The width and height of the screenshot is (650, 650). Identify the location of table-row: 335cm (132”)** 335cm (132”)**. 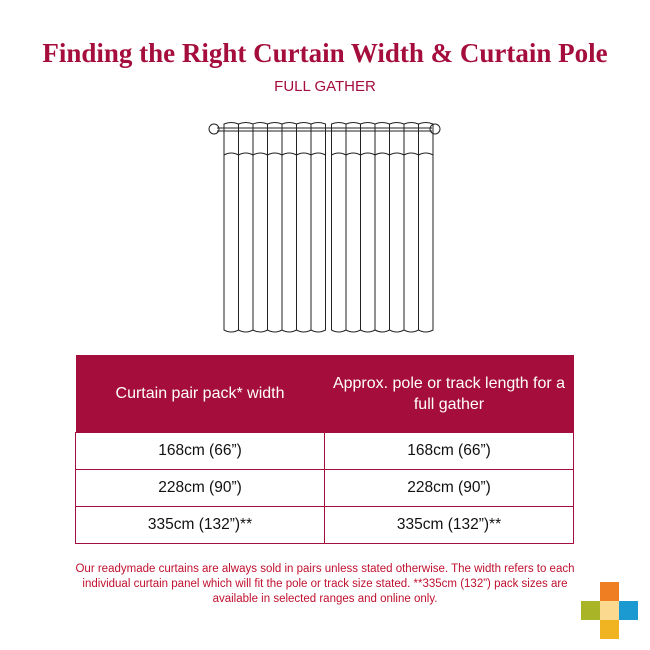
(324, 525).